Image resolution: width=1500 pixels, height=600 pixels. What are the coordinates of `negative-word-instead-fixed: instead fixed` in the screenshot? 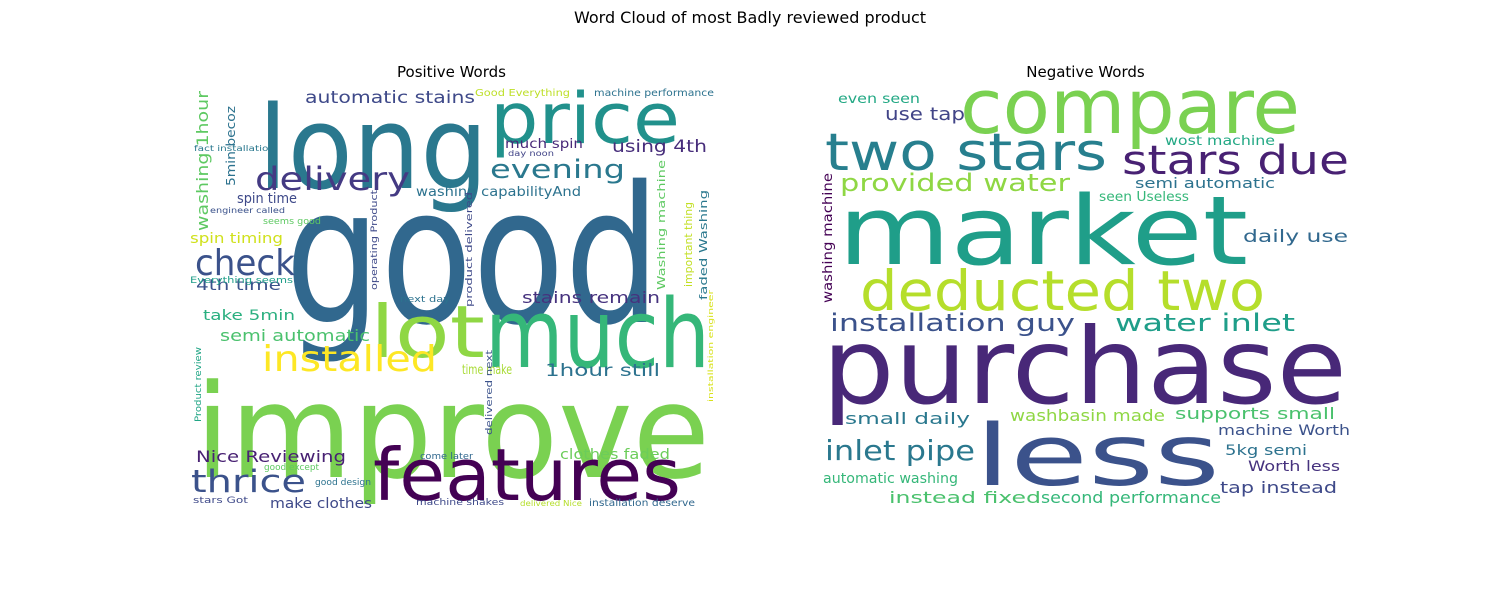 It's located at (965, 497).